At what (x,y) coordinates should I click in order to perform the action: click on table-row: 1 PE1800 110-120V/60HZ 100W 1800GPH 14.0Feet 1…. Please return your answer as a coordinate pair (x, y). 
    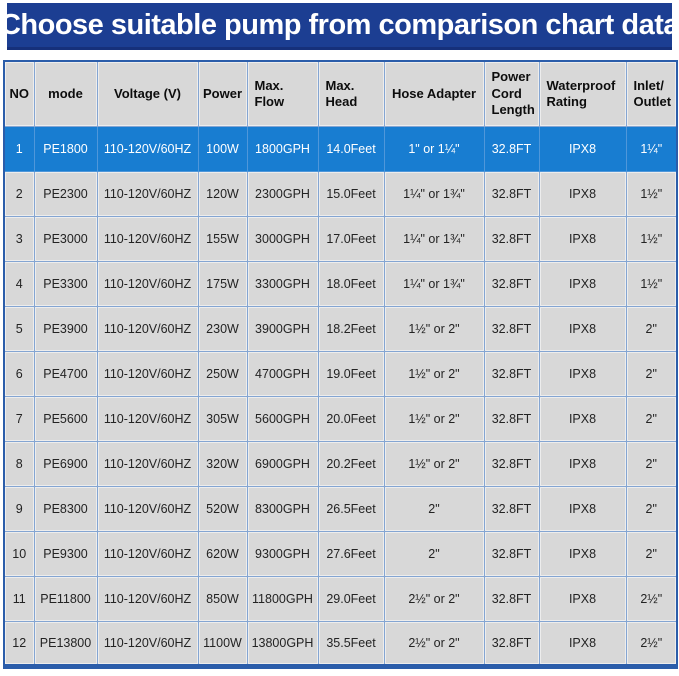
    Looking at the image, I should click on (340, 148).